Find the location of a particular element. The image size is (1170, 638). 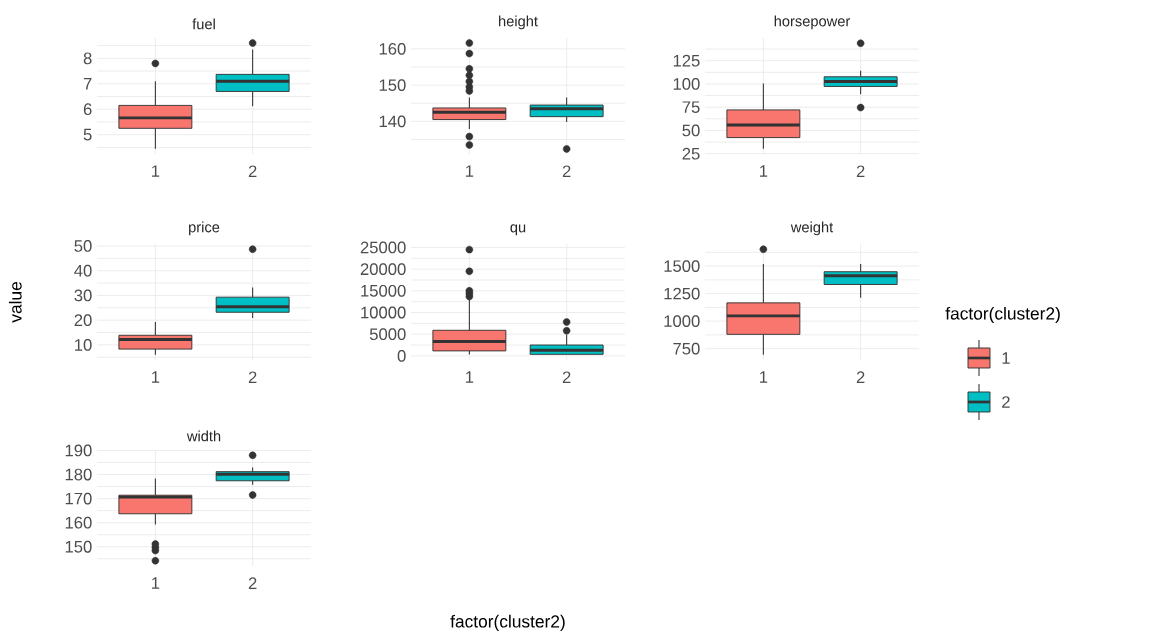

y-tick-label: 100 is located at coordinates (686, 84).